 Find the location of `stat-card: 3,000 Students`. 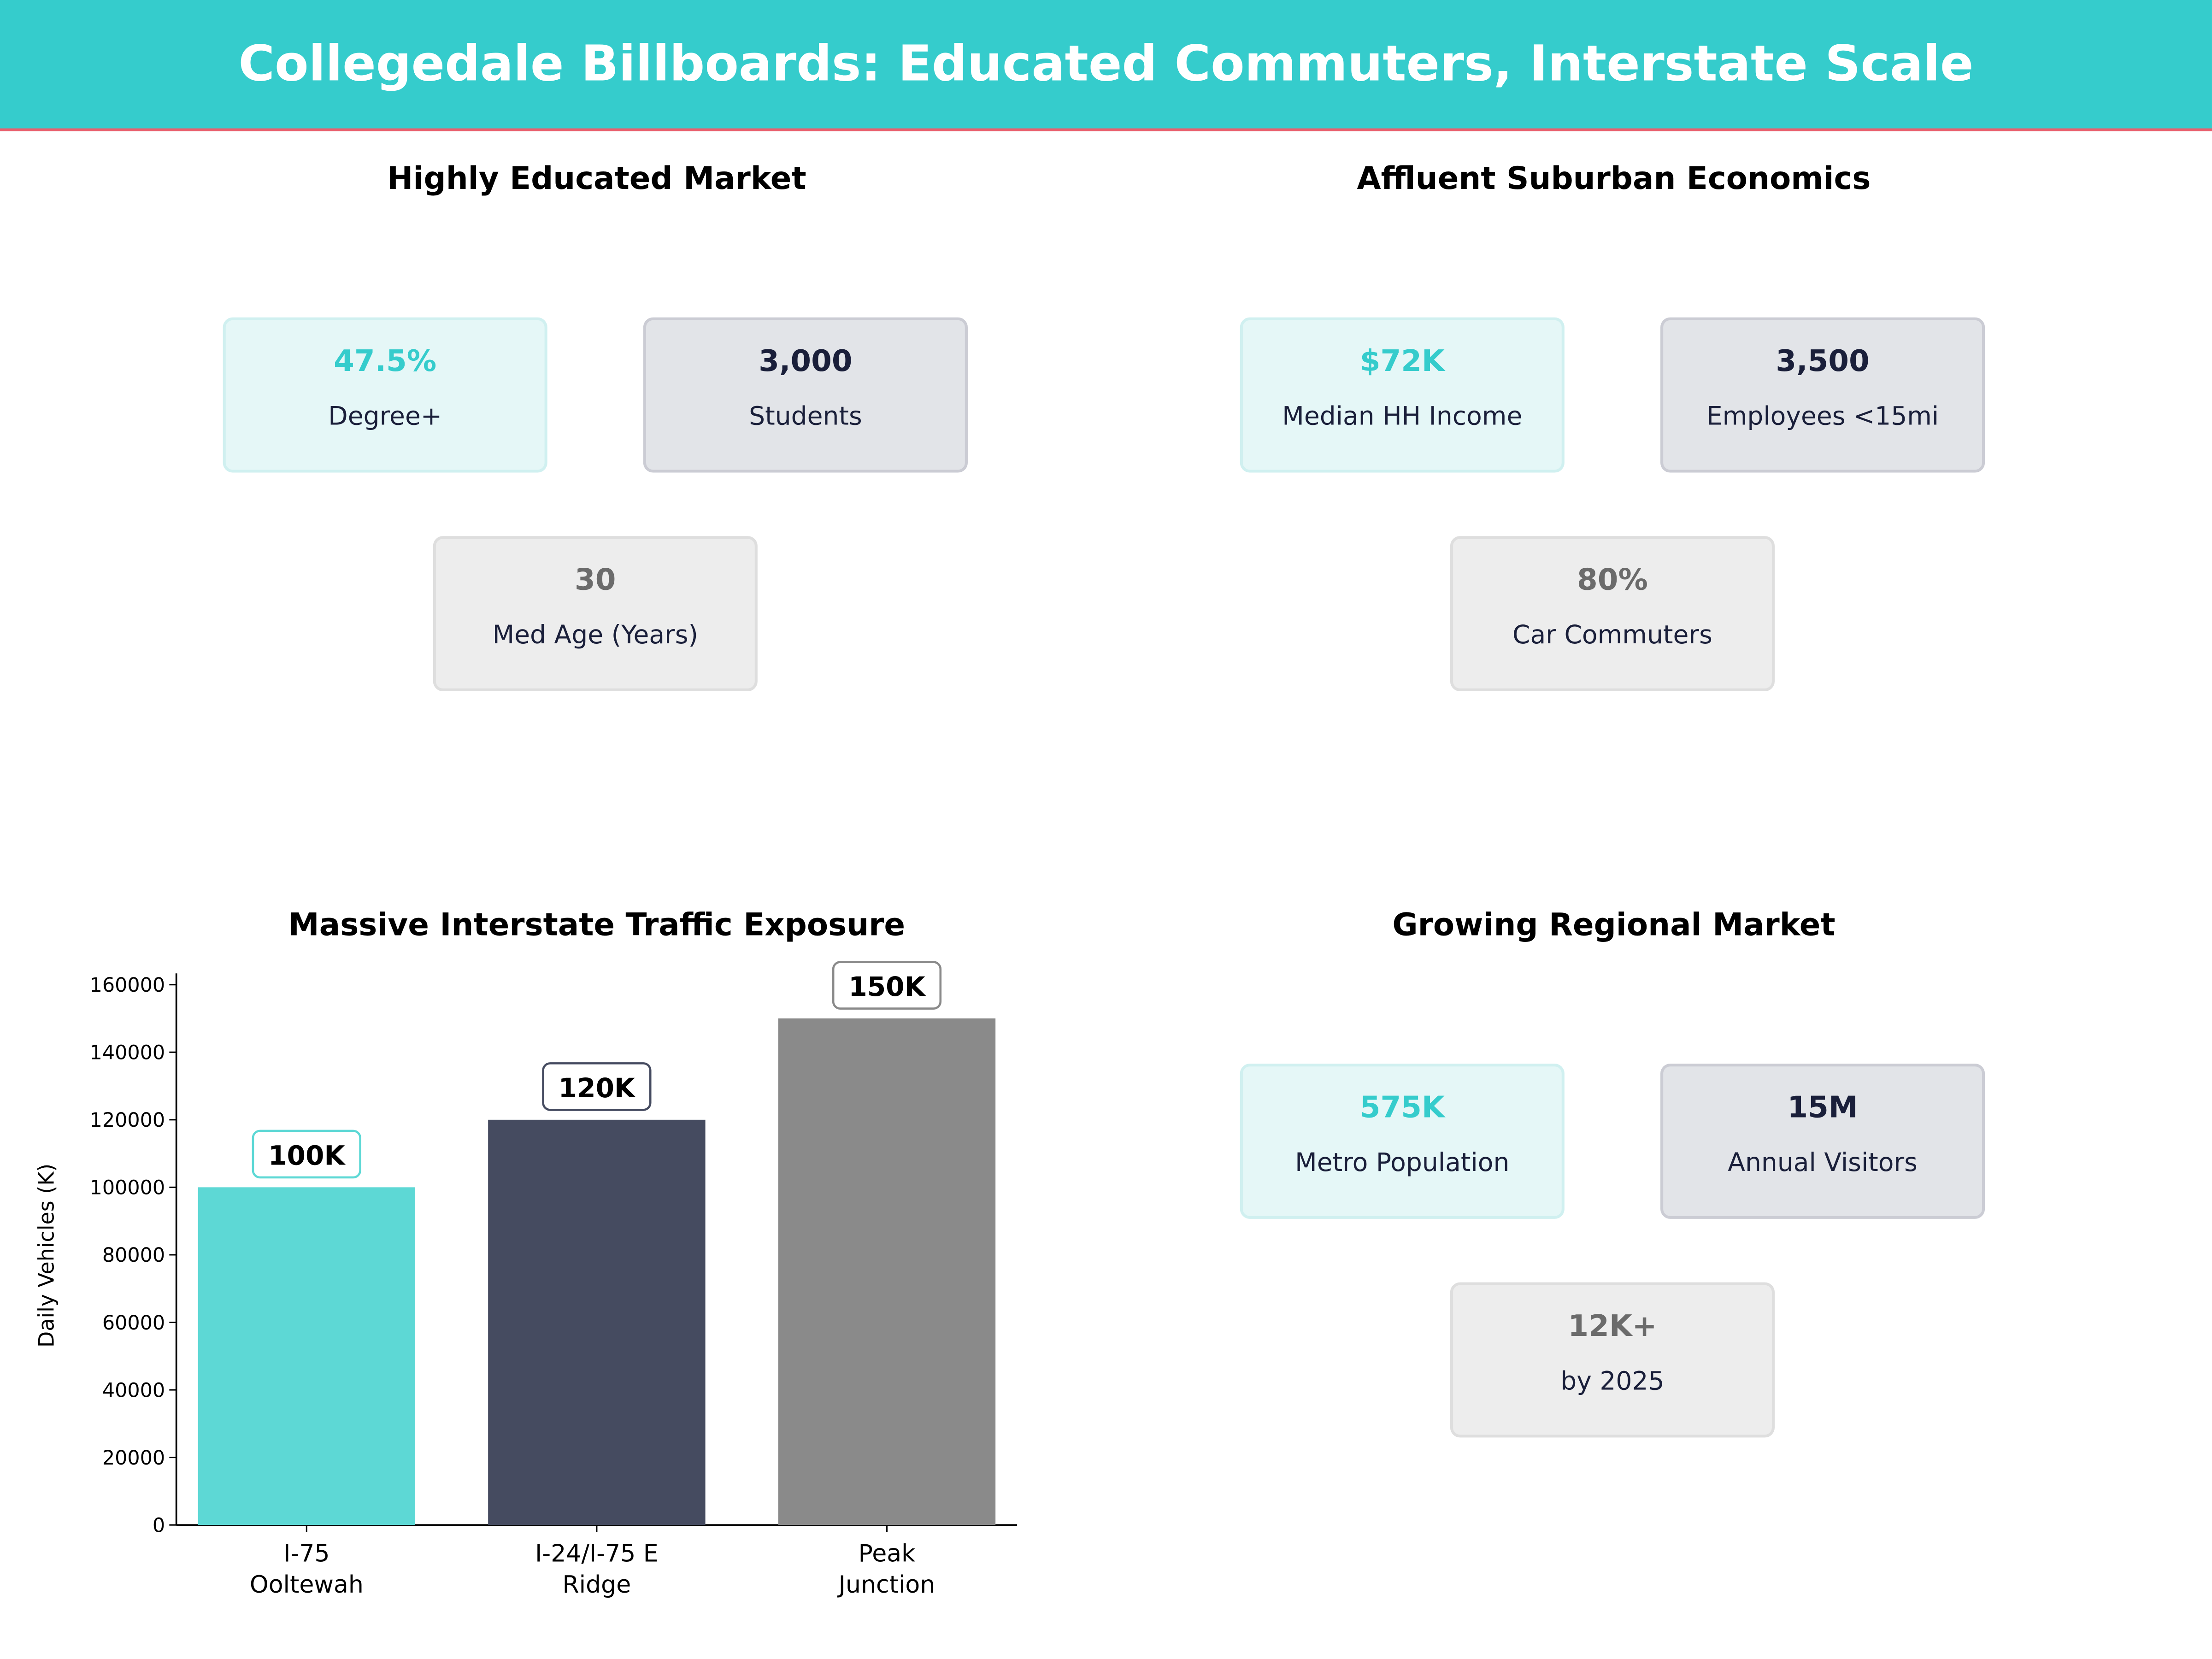

stat-card: 3,000 Students is located at coordinates (805, 395).